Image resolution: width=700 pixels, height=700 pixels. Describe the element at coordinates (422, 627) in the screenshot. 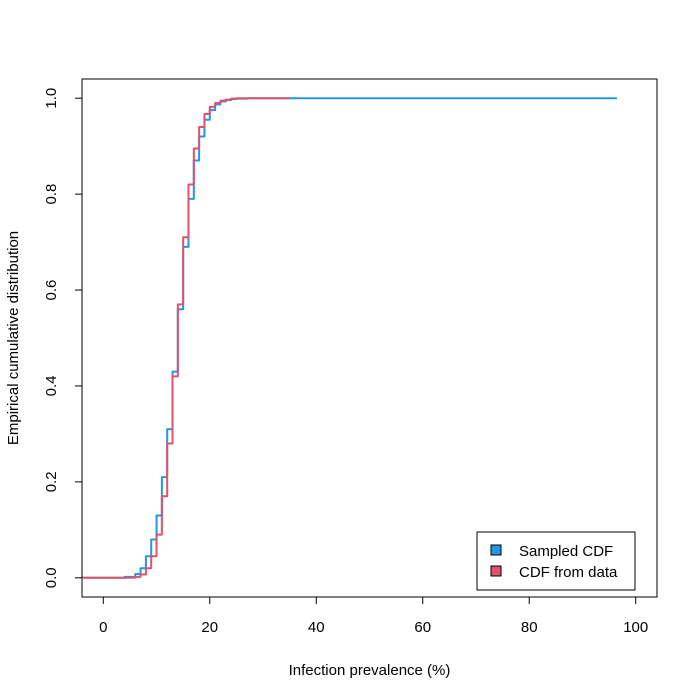

I see `x-tick-label: 60` at that location.